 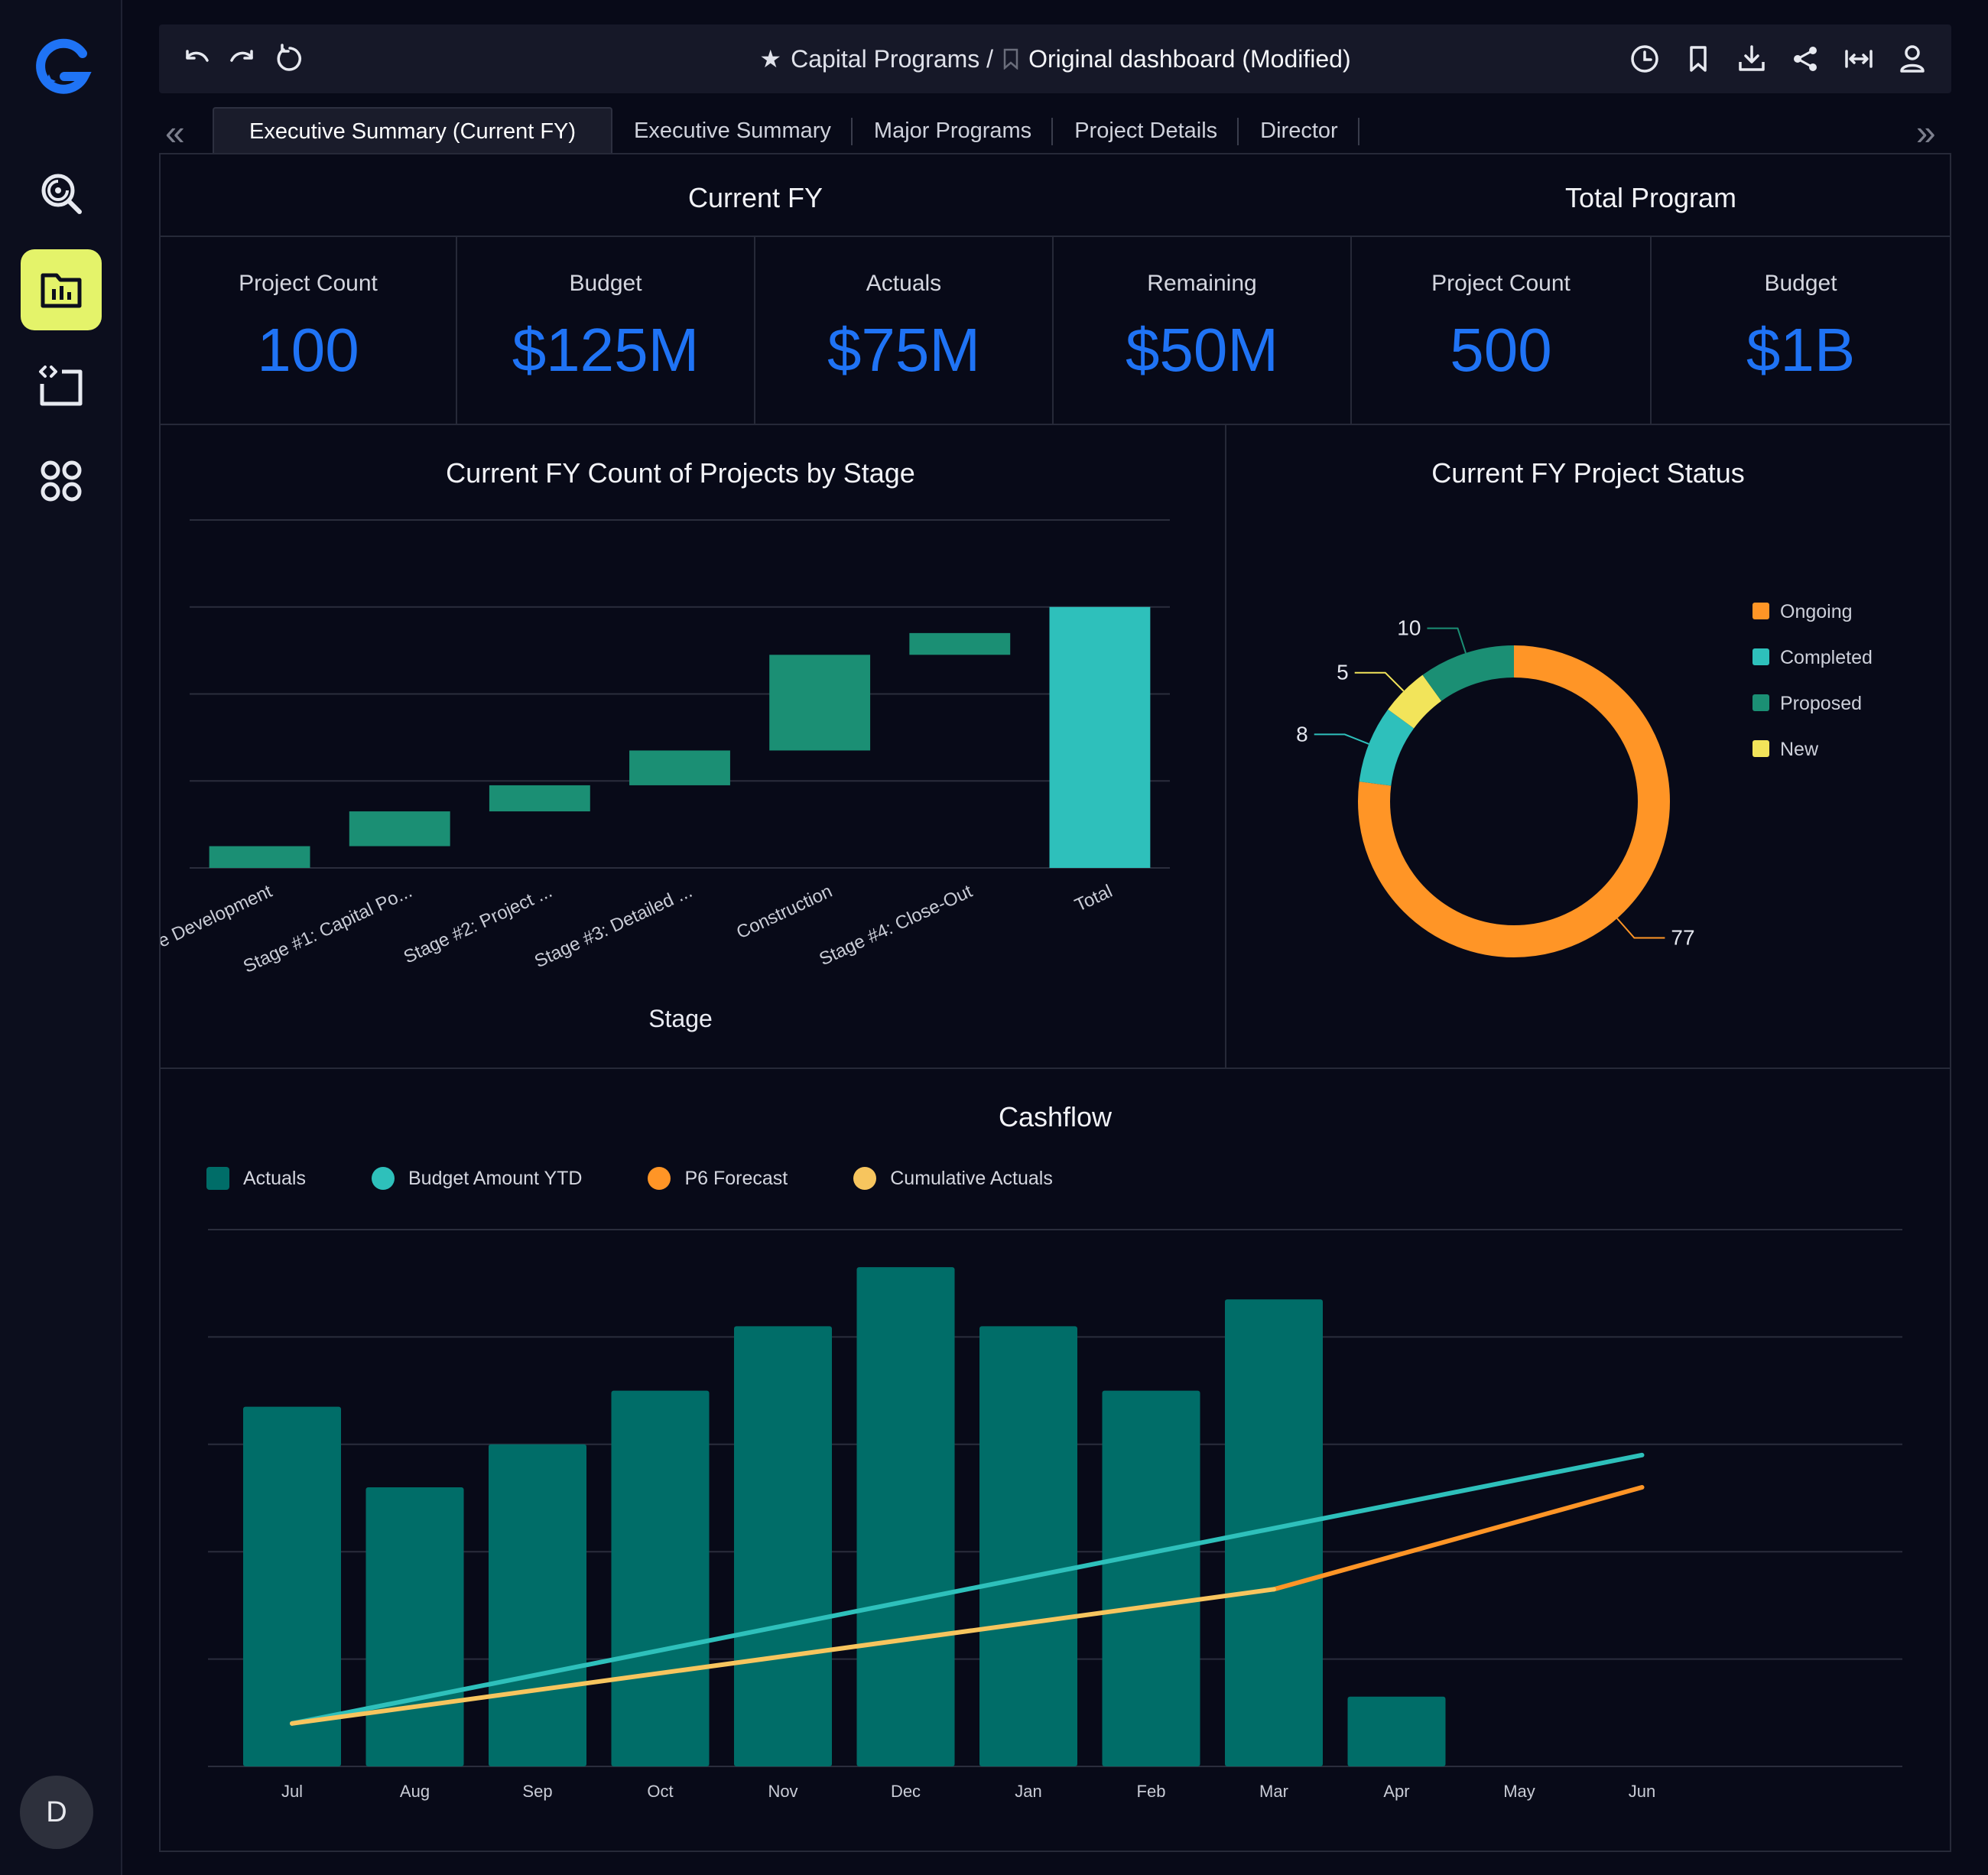 I want to click on apps-grid-icon, so click(x=61, y=481).